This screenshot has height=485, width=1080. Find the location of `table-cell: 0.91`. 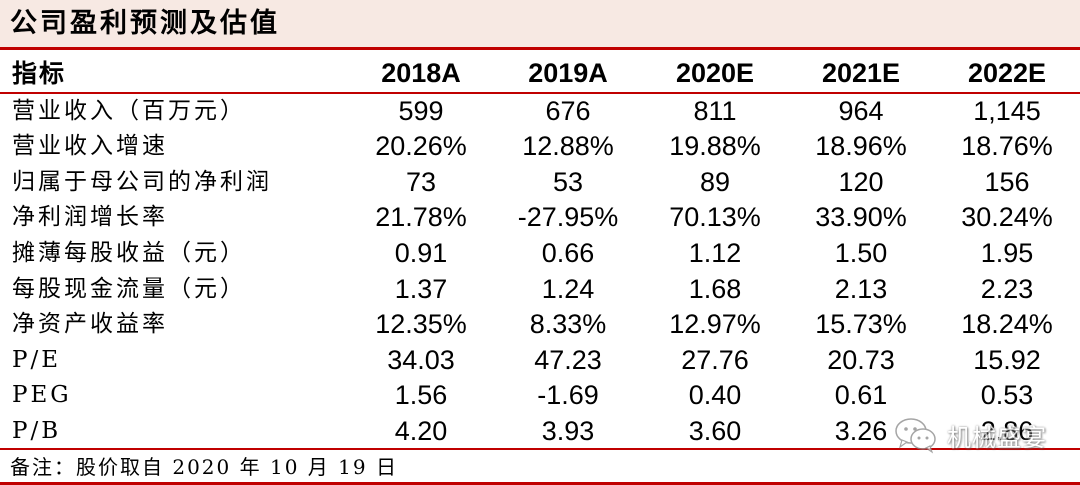

table-cell: 0.91 is located at coordinates (421, 252).